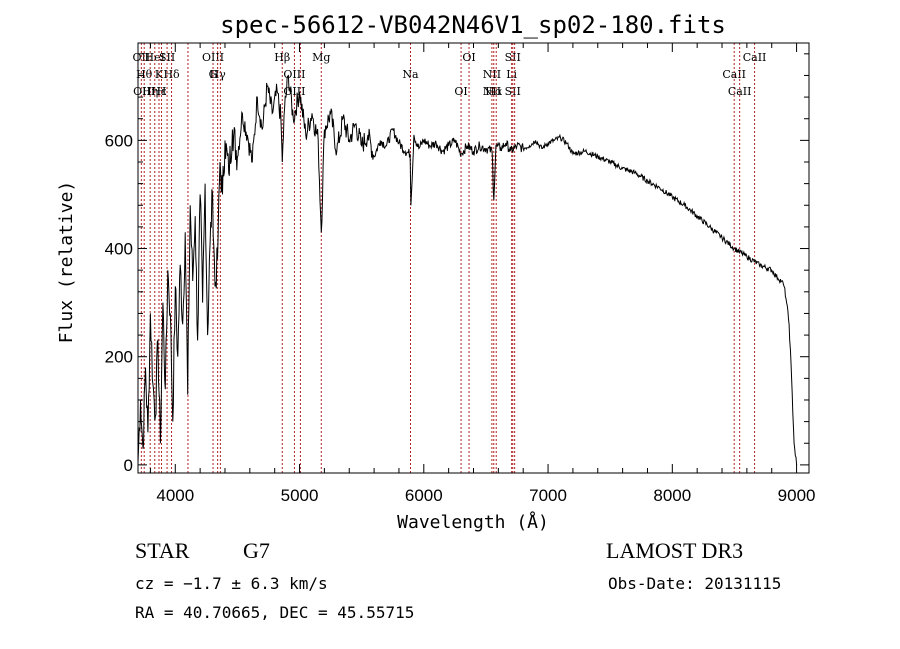  What do you see at coordinates (119, 140) in the screenshot?
I see `y-tick-label: 600` at bounding box center [119, 140].